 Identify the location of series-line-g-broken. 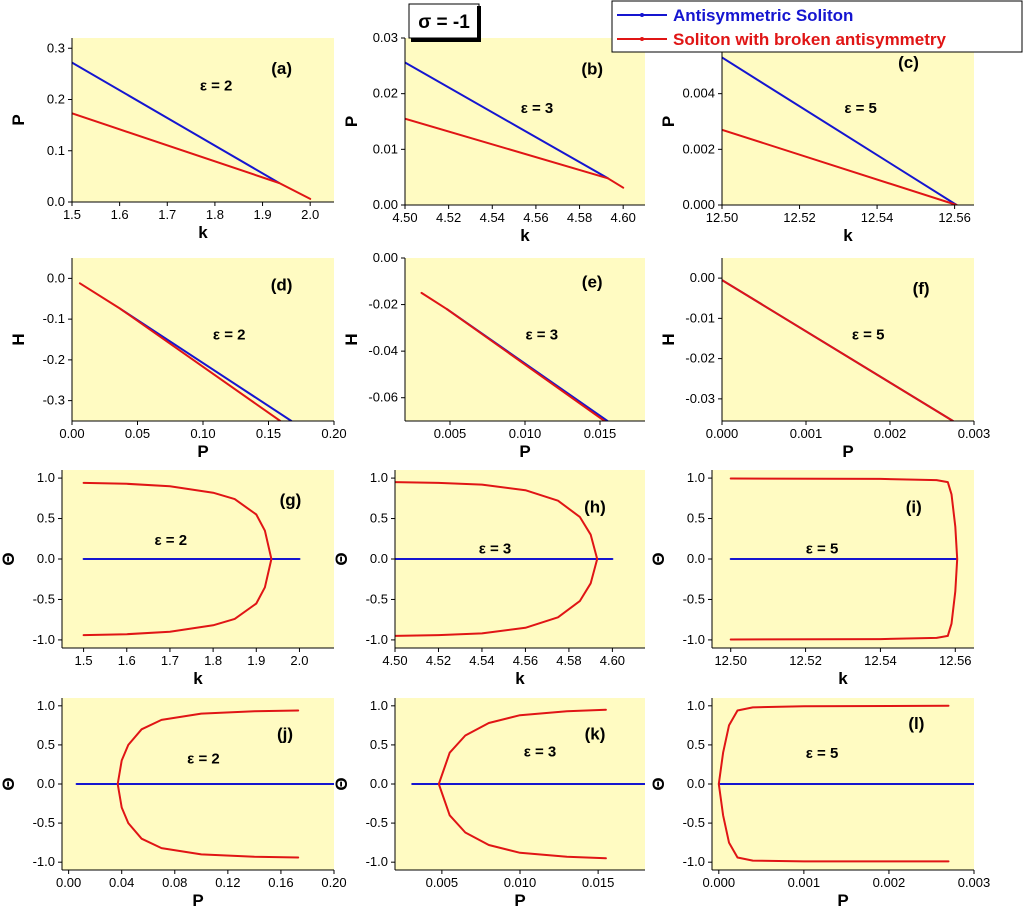
(177, 559).